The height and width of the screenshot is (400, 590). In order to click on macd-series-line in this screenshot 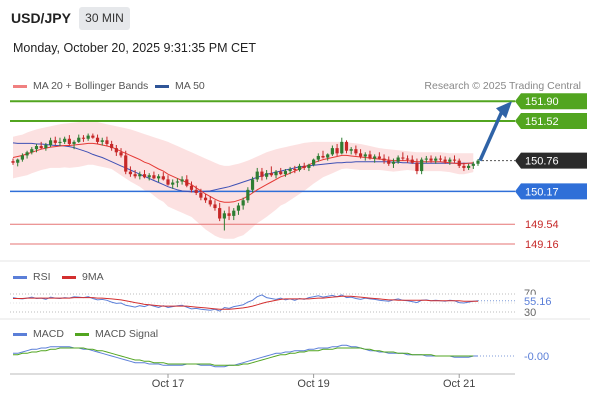, I will do `click(245, 356)`.